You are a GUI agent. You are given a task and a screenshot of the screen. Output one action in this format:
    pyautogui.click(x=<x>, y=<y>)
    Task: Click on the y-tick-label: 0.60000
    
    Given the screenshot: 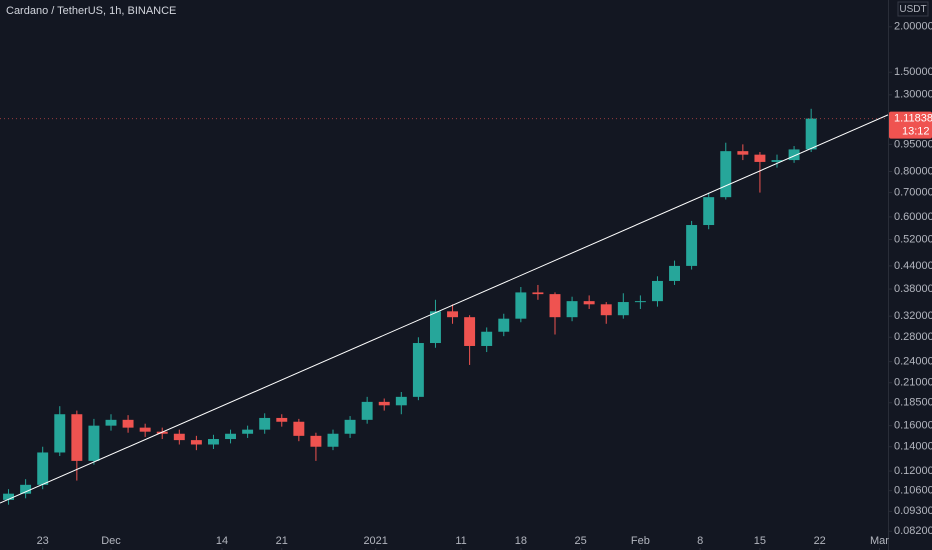 What is the action you would take?
    pyautogui.click(x=913, y=217)
    